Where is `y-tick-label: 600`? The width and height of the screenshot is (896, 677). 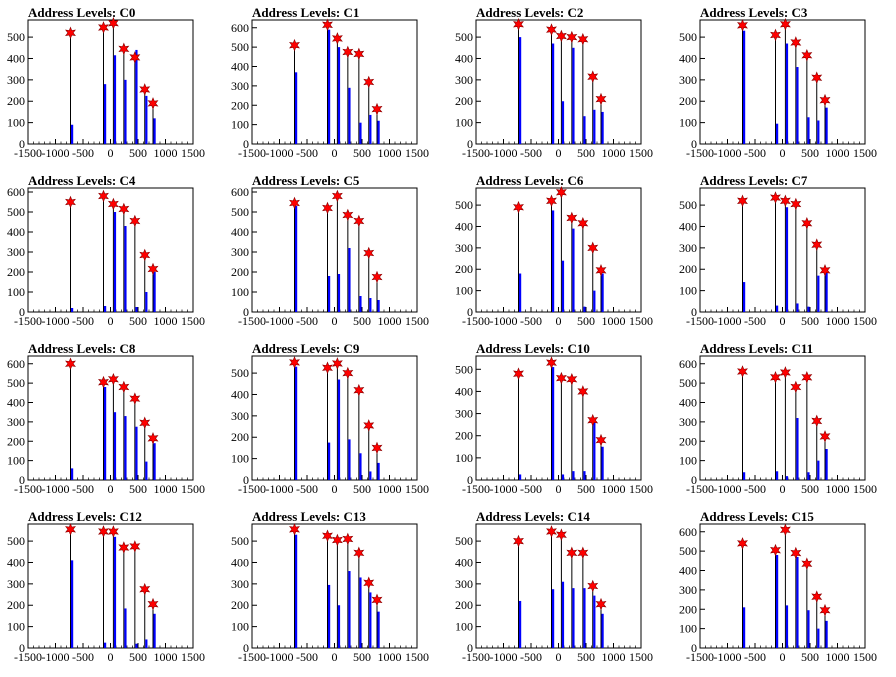
y-tick-label: 600 is located at coordinates (240, 28).